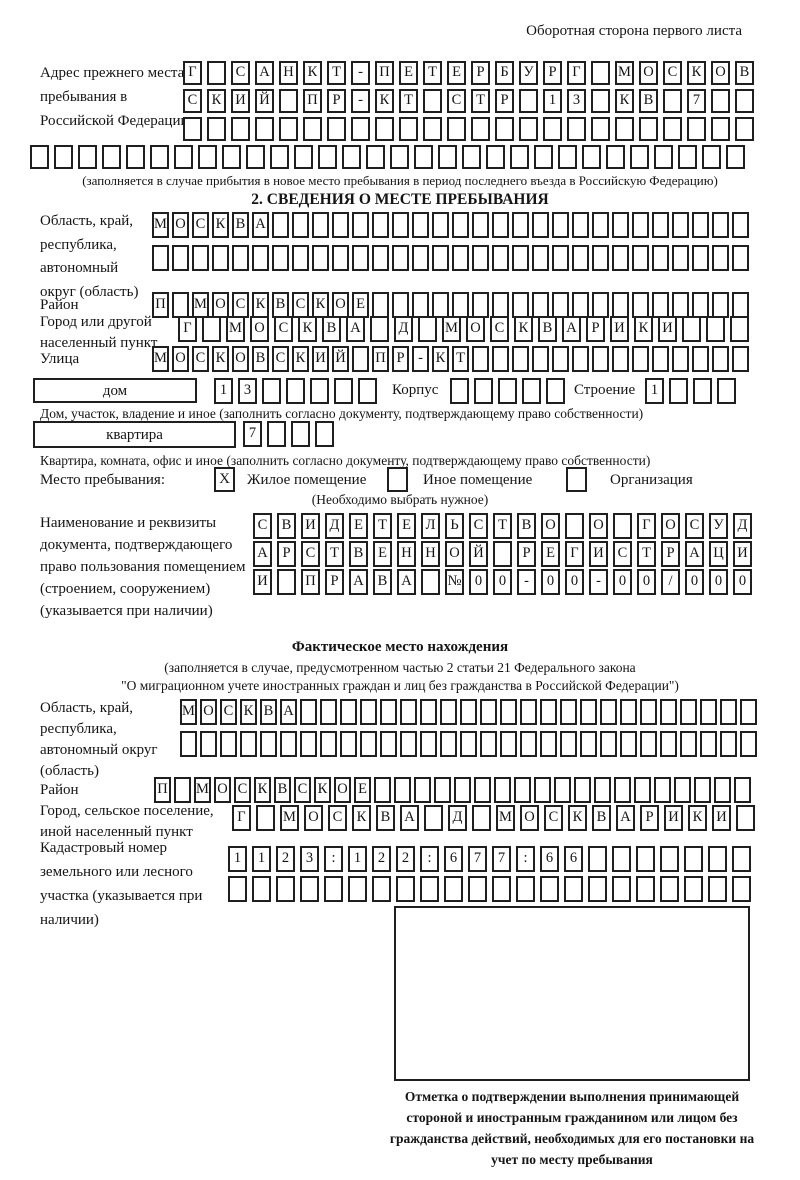 Image resolution: width=800 pixels, height=1180 pixels. I want to click on char-cell: 1, so click(261, 859).